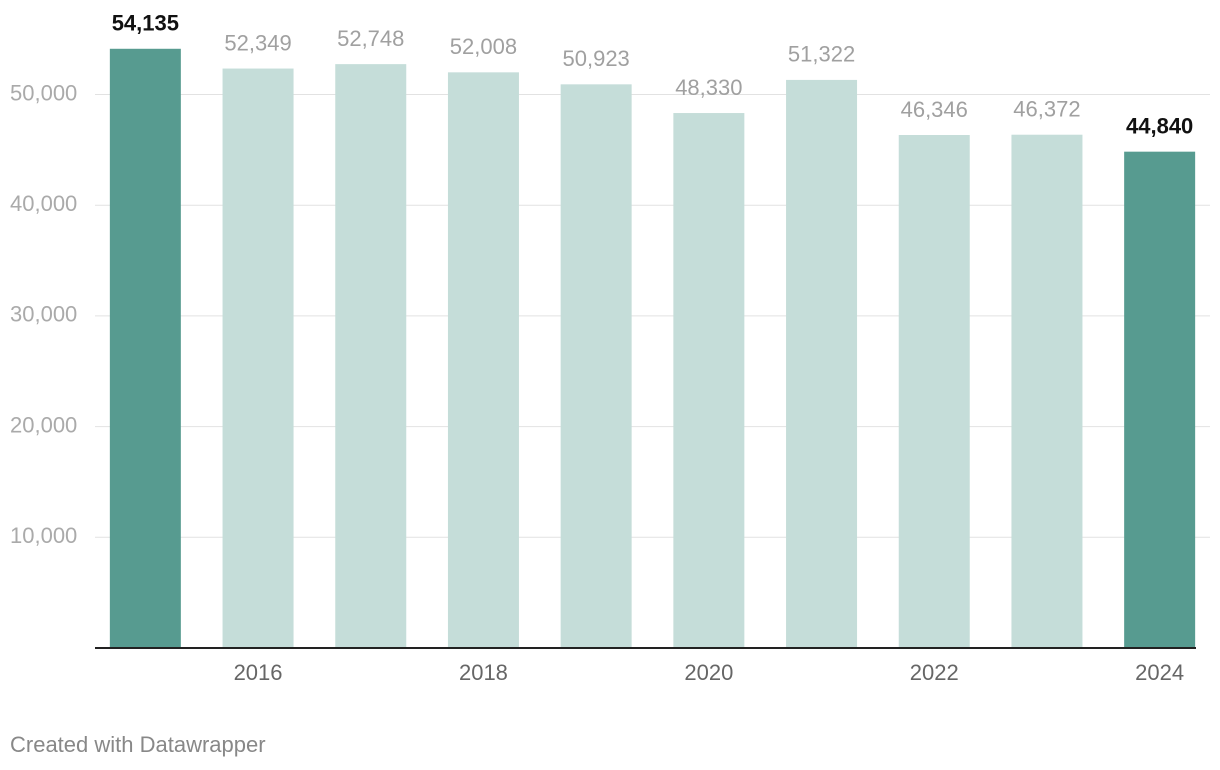 The height and width of the screenshot is (770, 1220). Describe the element at coordinates (708, 672) in the screenshot. I see `x-tick-label: 2020` at that location.